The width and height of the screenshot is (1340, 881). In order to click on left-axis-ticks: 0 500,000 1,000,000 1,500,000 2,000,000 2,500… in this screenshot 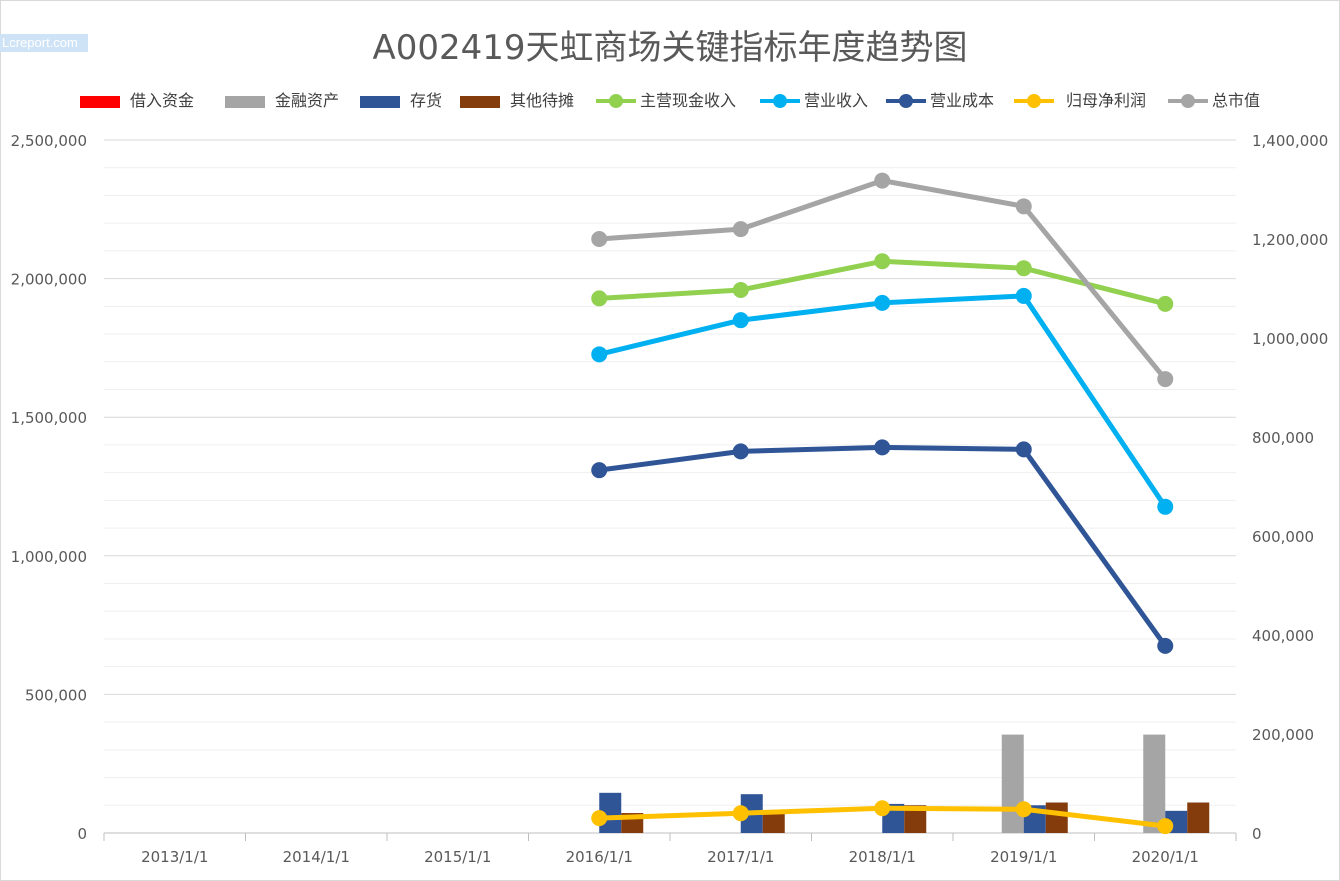, I will do `click(49, 487)`.